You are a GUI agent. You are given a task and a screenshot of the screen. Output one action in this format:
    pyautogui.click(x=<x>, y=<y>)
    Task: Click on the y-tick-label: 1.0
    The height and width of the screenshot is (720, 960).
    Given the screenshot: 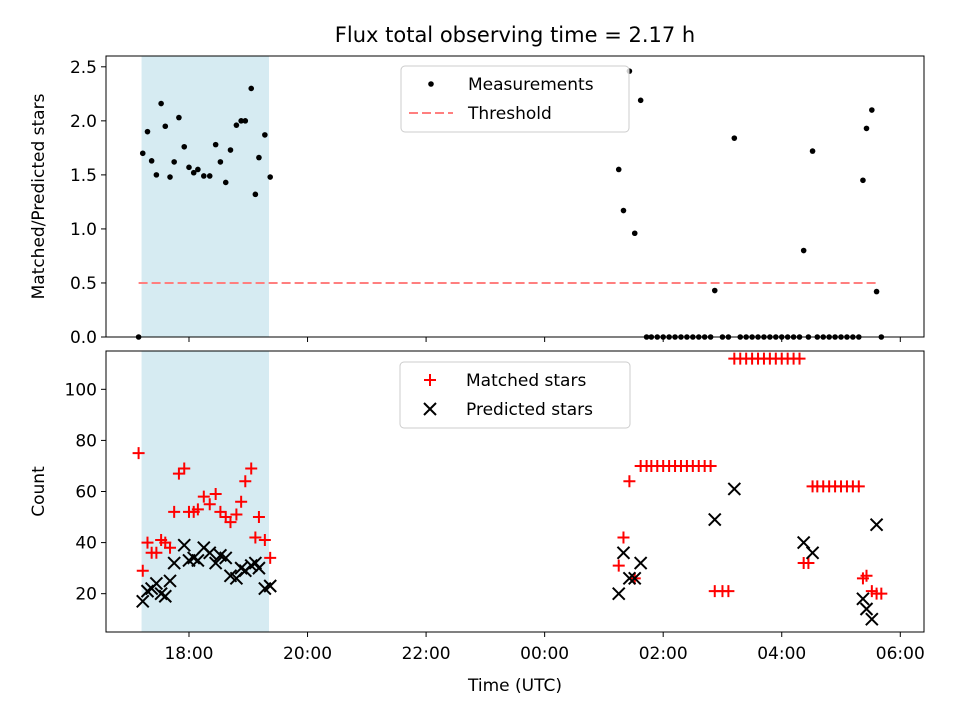 What is the action you would take?
    pyautogui.click(x=83, y=230)
    